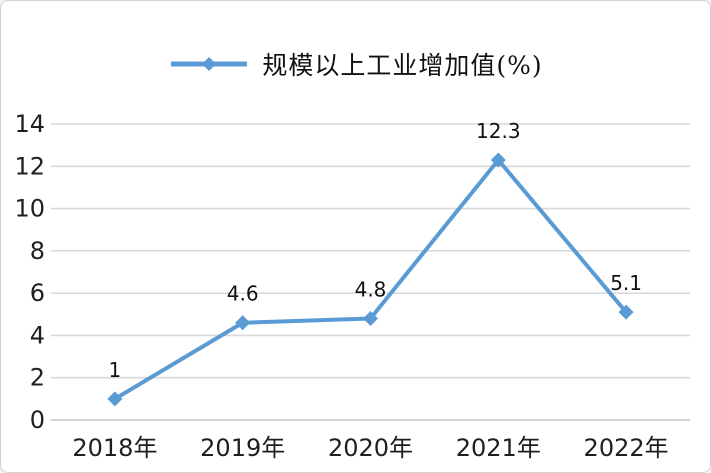 The width and height of the screenshot is (711, 473). What do you see at coordinates (37, 293) in the screenshot?
I see `y-axis-tick-label: 6` at bounding box center [37, 293].